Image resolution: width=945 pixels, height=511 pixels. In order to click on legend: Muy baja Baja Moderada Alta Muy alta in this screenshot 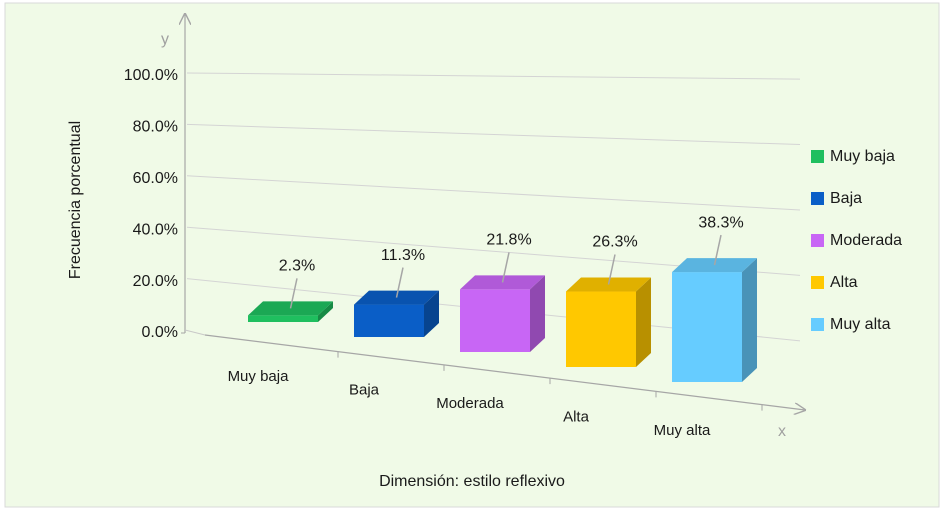, I will do `click(856, 240)`.